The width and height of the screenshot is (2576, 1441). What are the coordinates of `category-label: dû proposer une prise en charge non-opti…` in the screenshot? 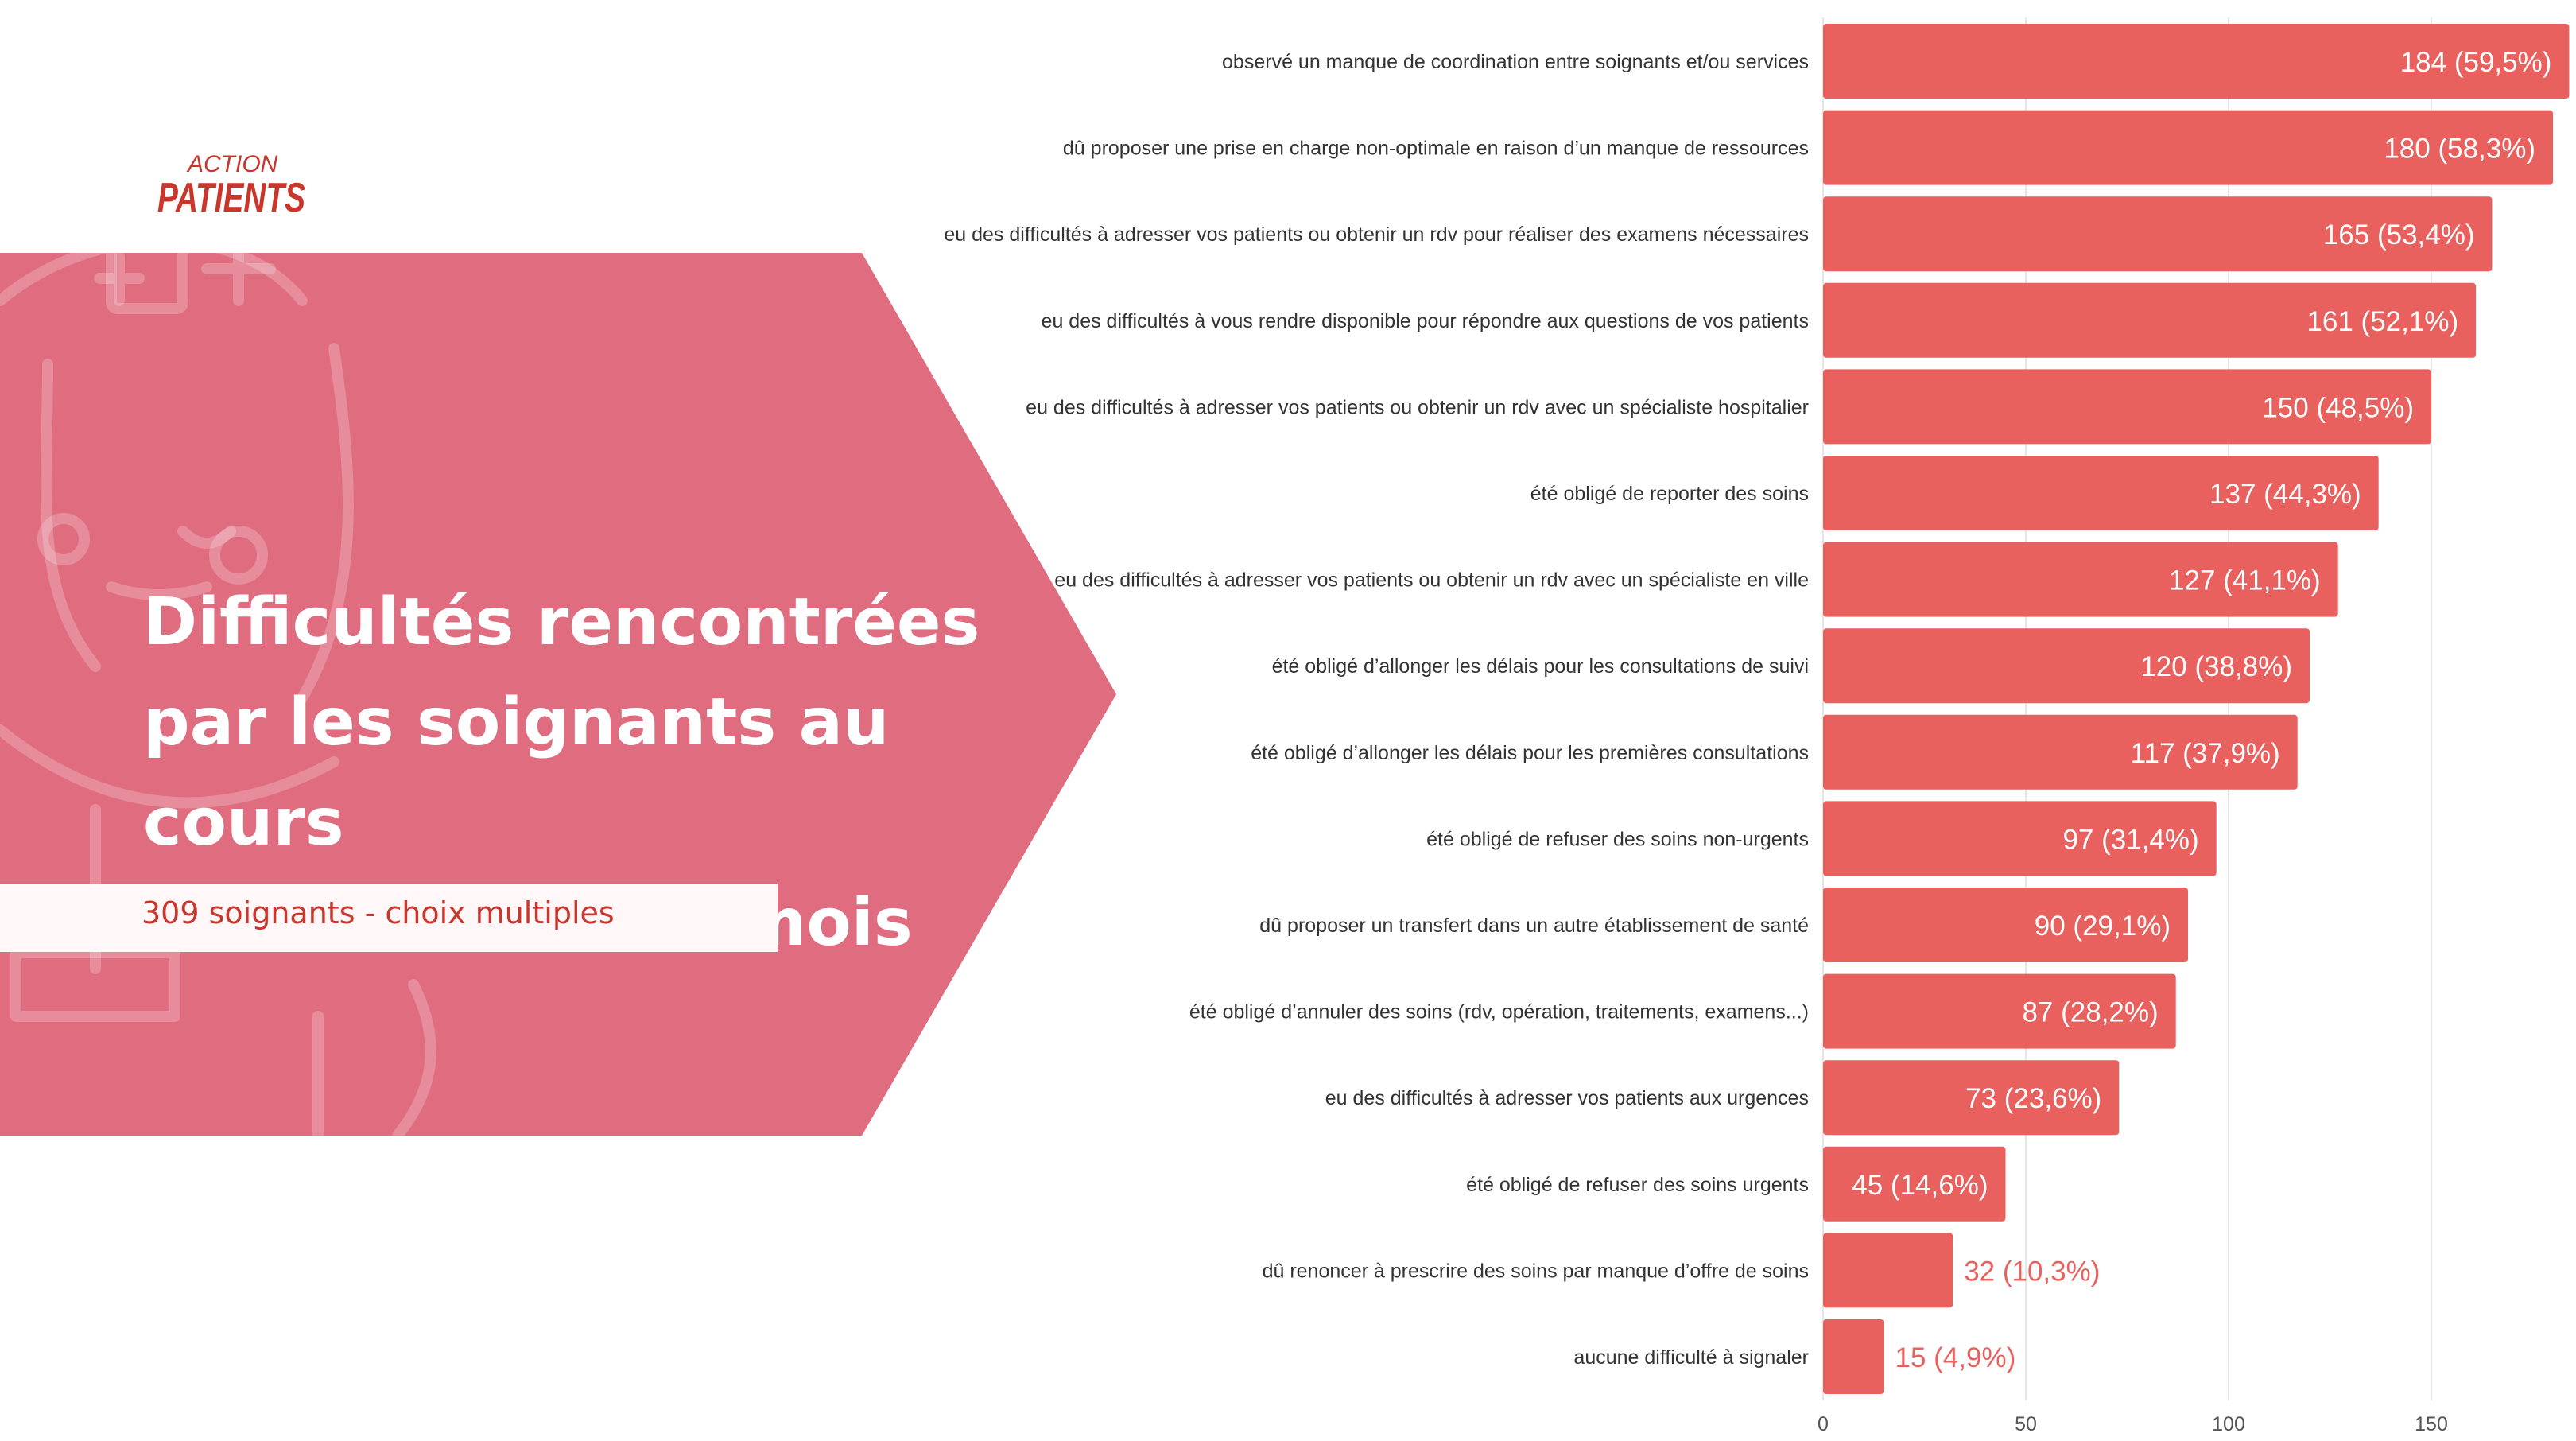 It's located at (1436, 149).